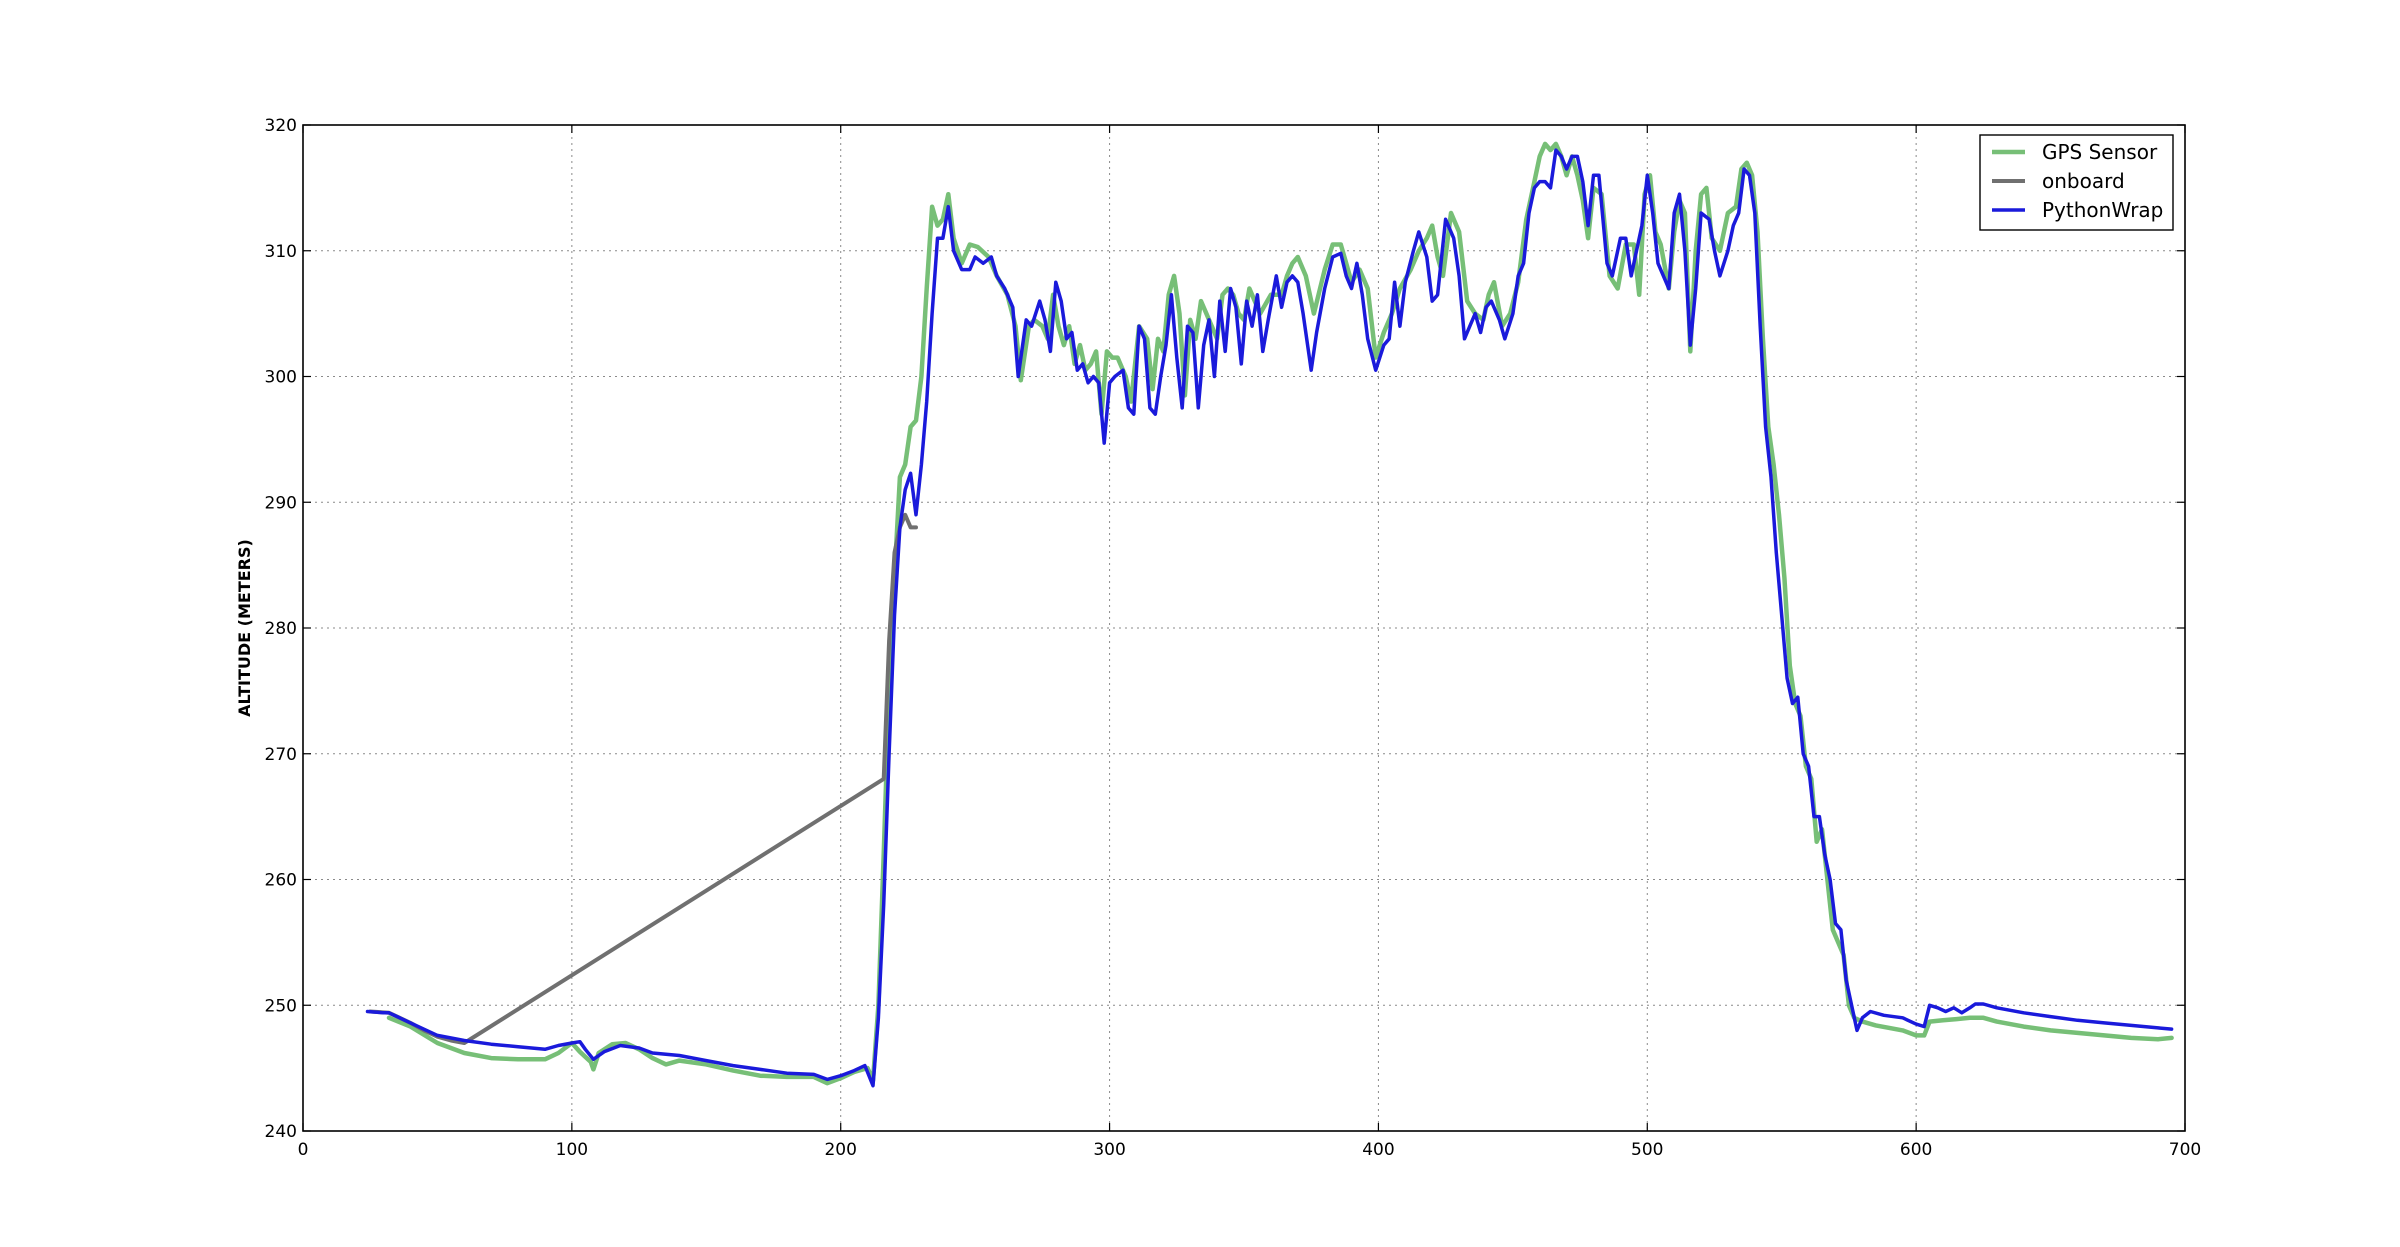  Describe the element at coordinates (572, 1150) in the screenshot. I see `x-tick-label: 100` at that location.